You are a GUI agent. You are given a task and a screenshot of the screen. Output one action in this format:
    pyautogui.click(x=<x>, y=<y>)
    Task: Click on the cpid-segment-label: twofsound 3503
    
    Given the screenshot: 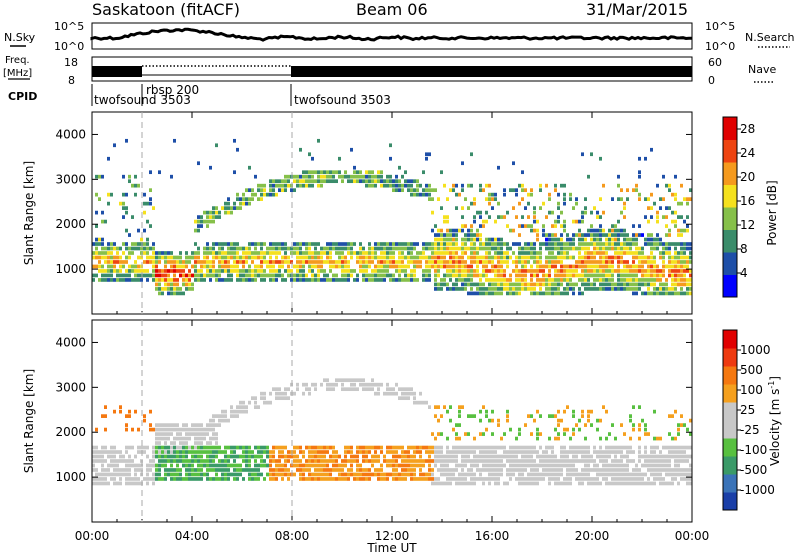 What is the action you would take?
    pyautogui.click(x=342, y=100)
    